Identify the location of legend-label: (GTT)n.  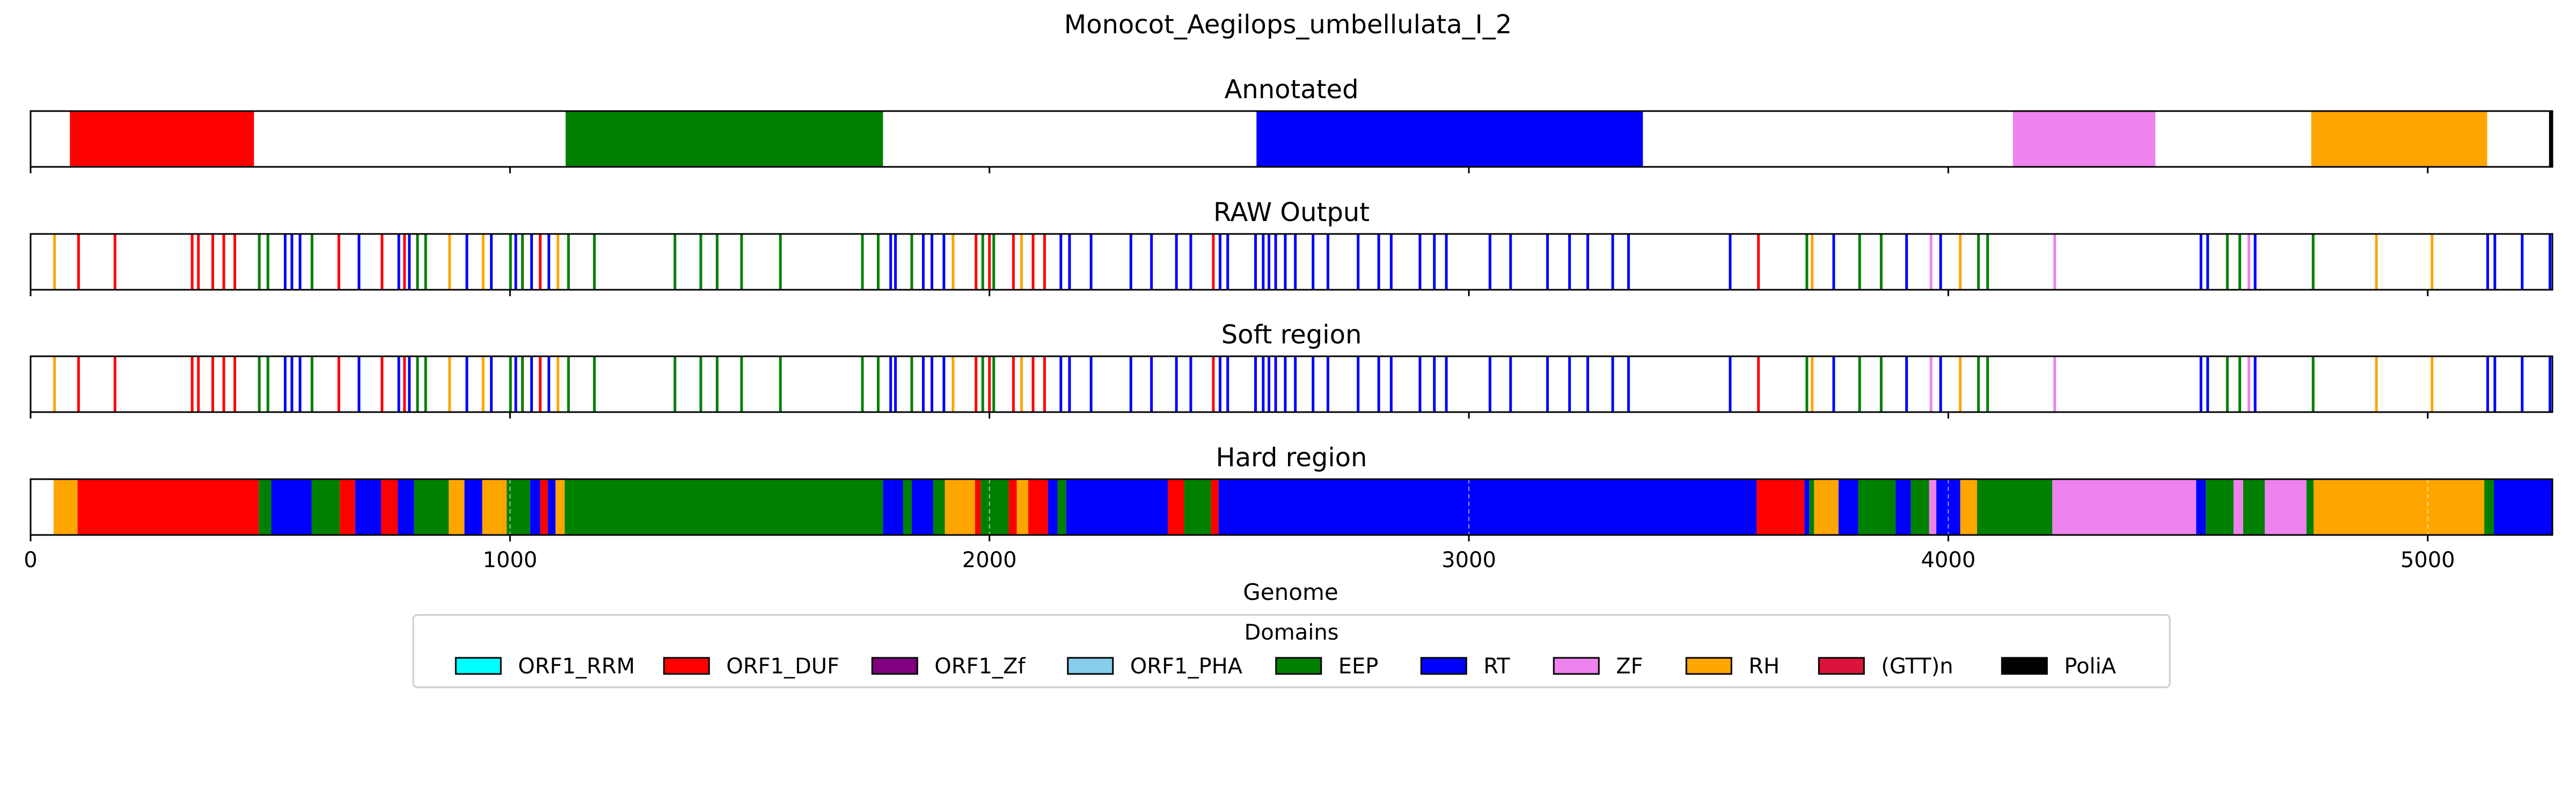
(1917, 666).